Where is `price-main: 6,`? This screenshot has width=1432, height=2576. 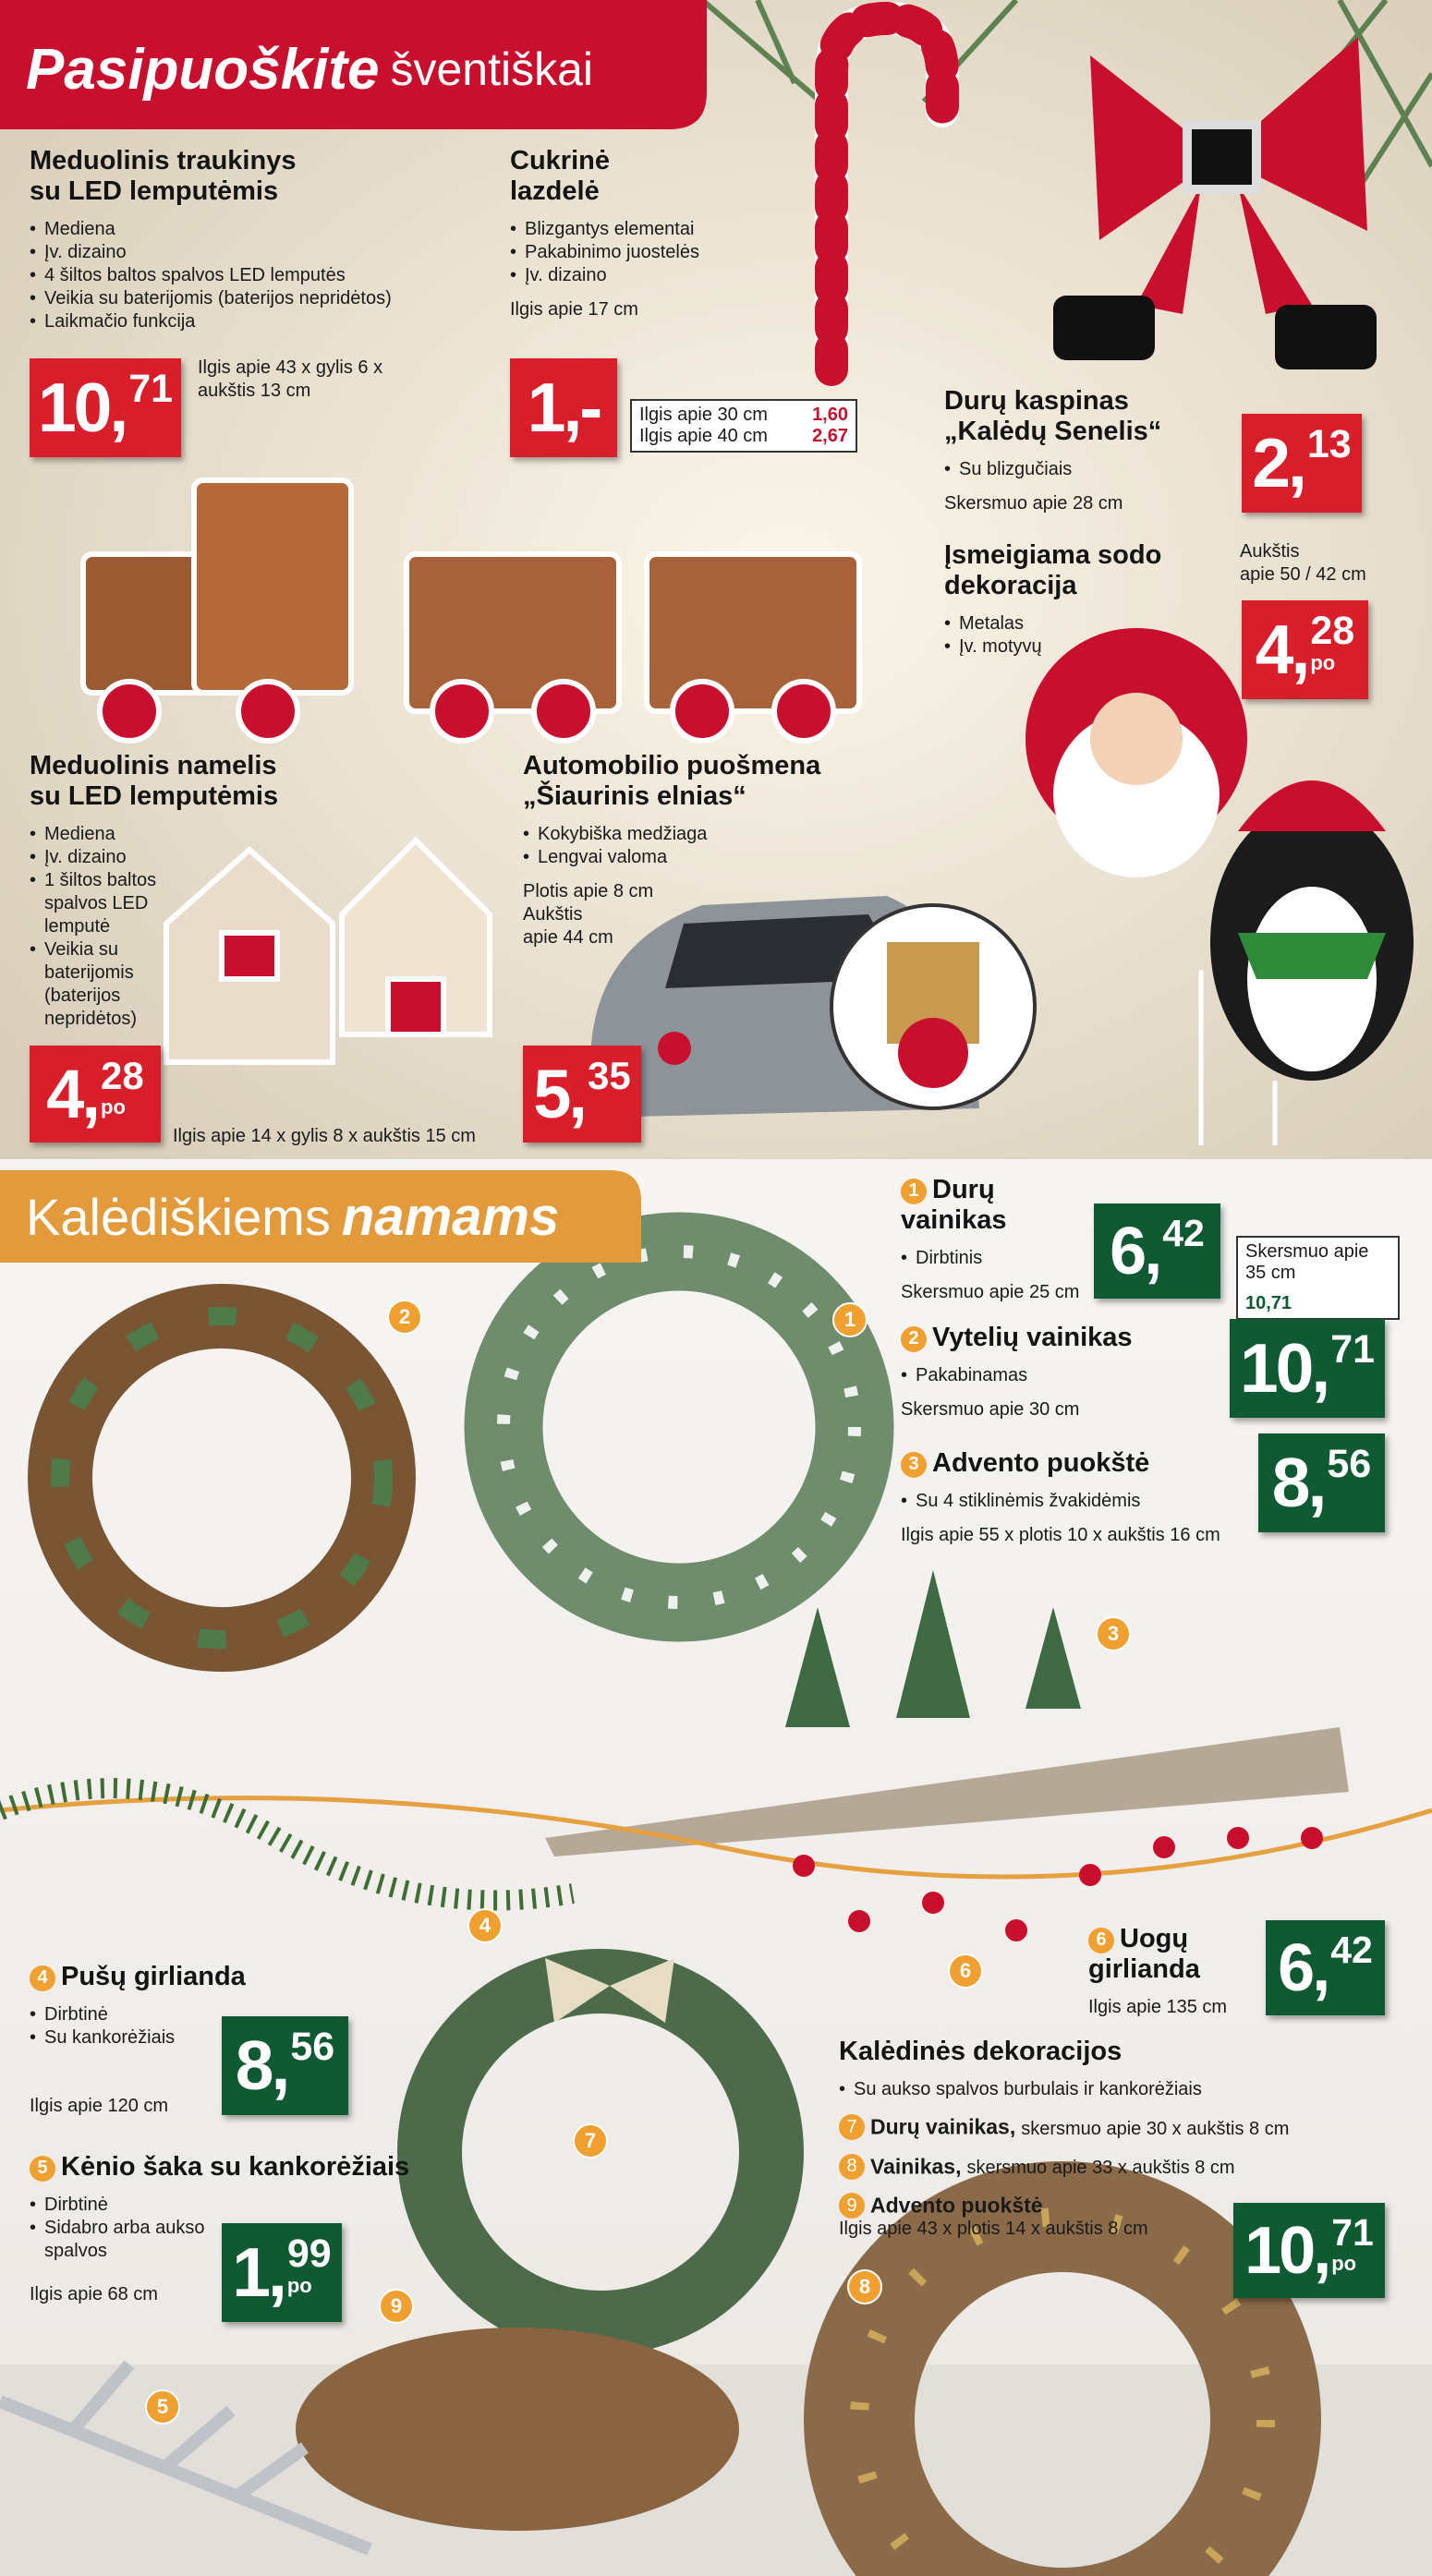 price-main: 6, is located at coordinates (1136, 1251).